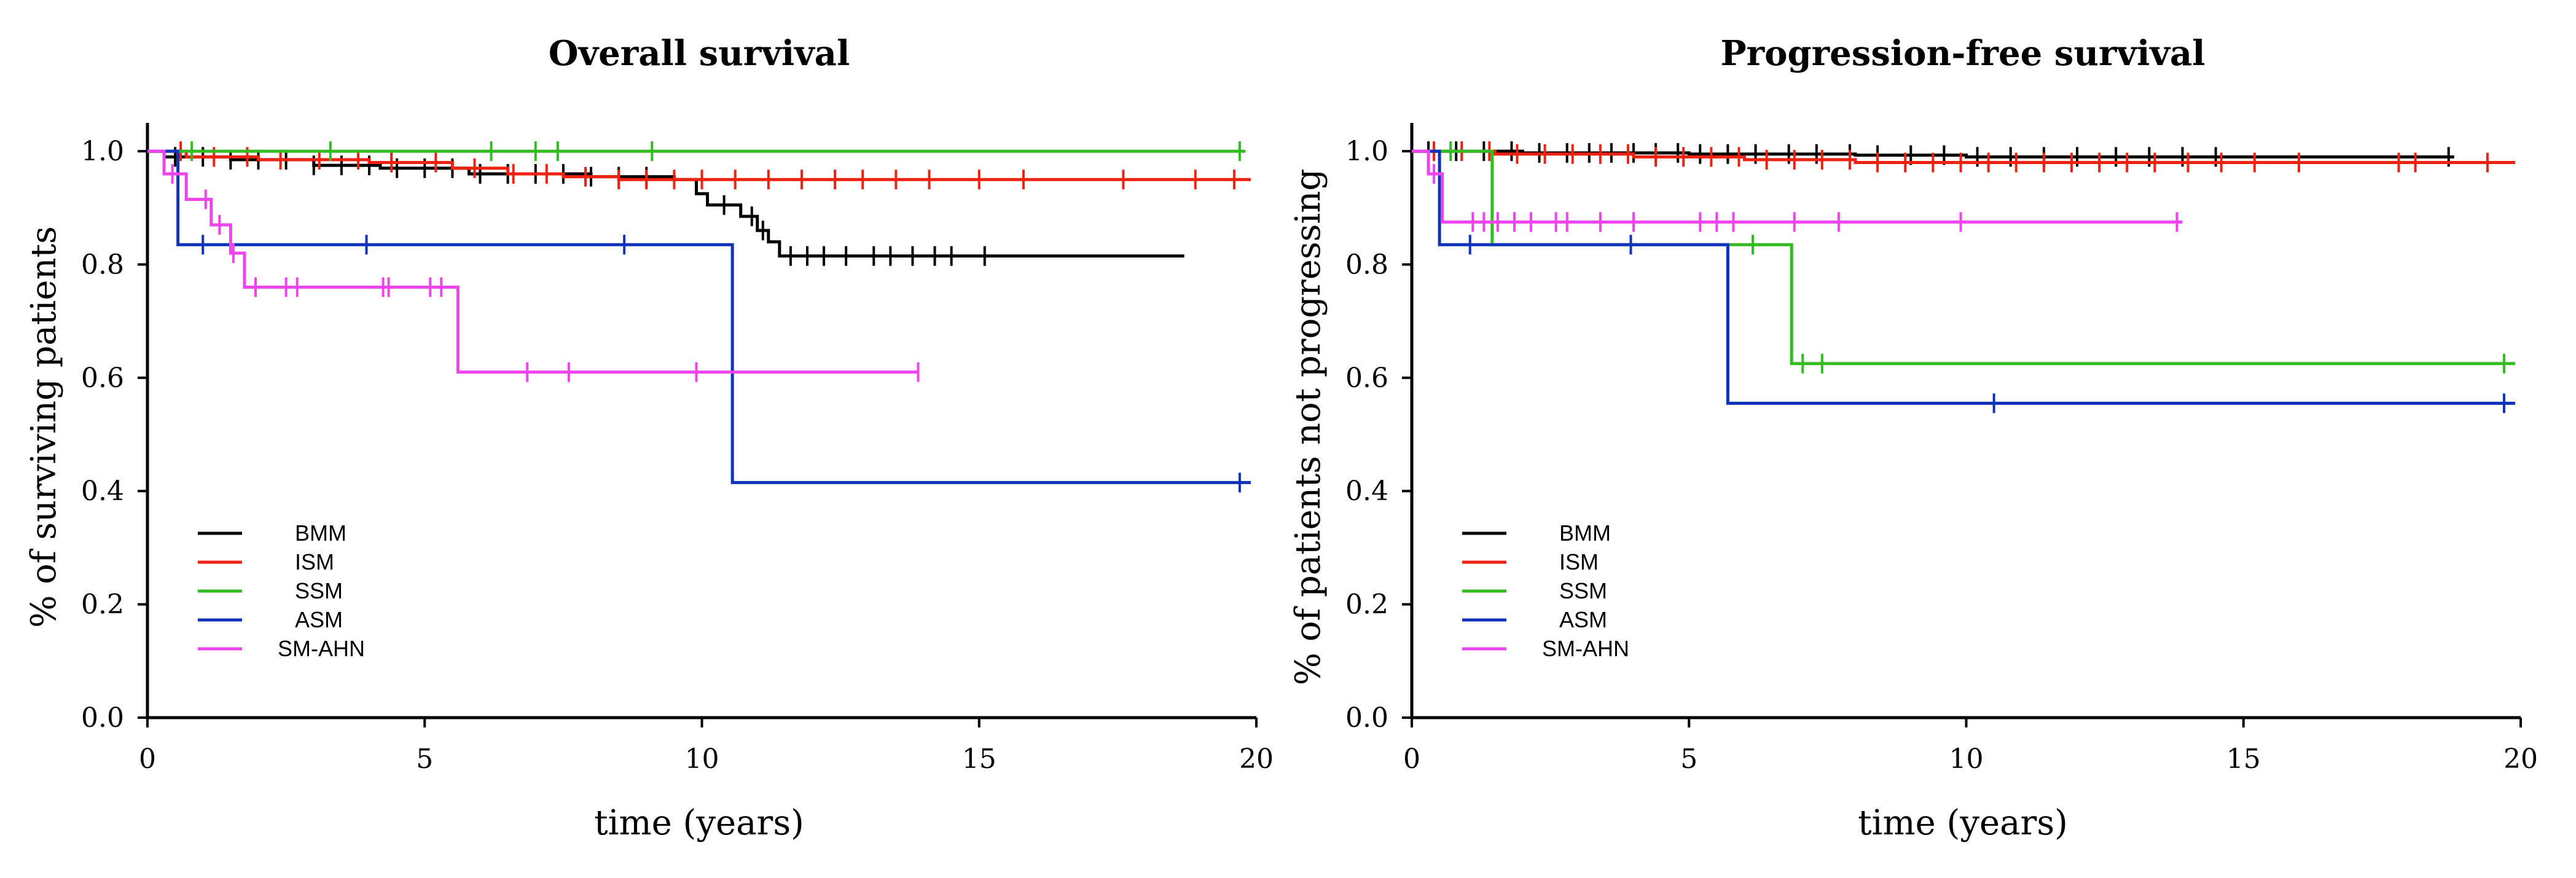  What do you see at coordinates (44, 427) in the screenshot?
I see `y-axis-label: % of surviving patients` at bounding box center [44, 427].